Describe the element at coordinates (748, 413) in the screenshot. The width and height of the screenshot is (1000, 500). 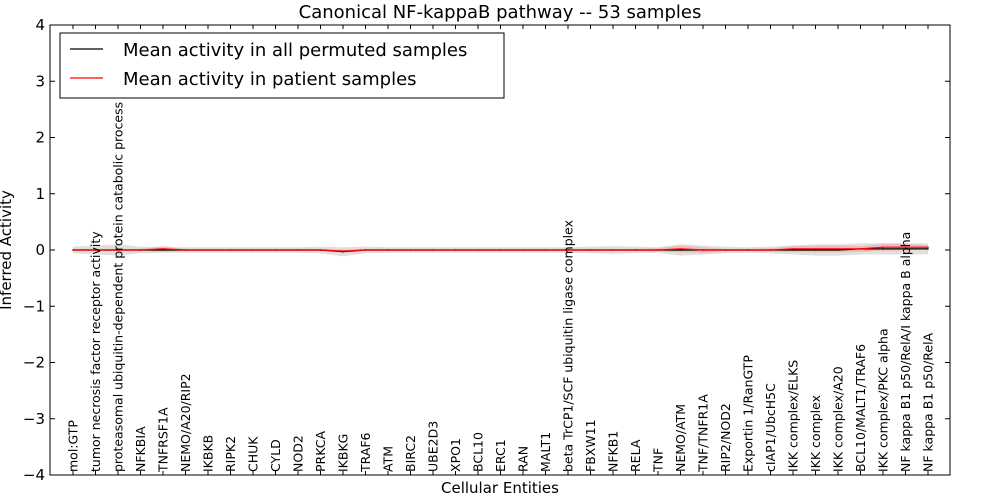
I see `x-tick-label: Exportin 1/RanGTP` at that location.